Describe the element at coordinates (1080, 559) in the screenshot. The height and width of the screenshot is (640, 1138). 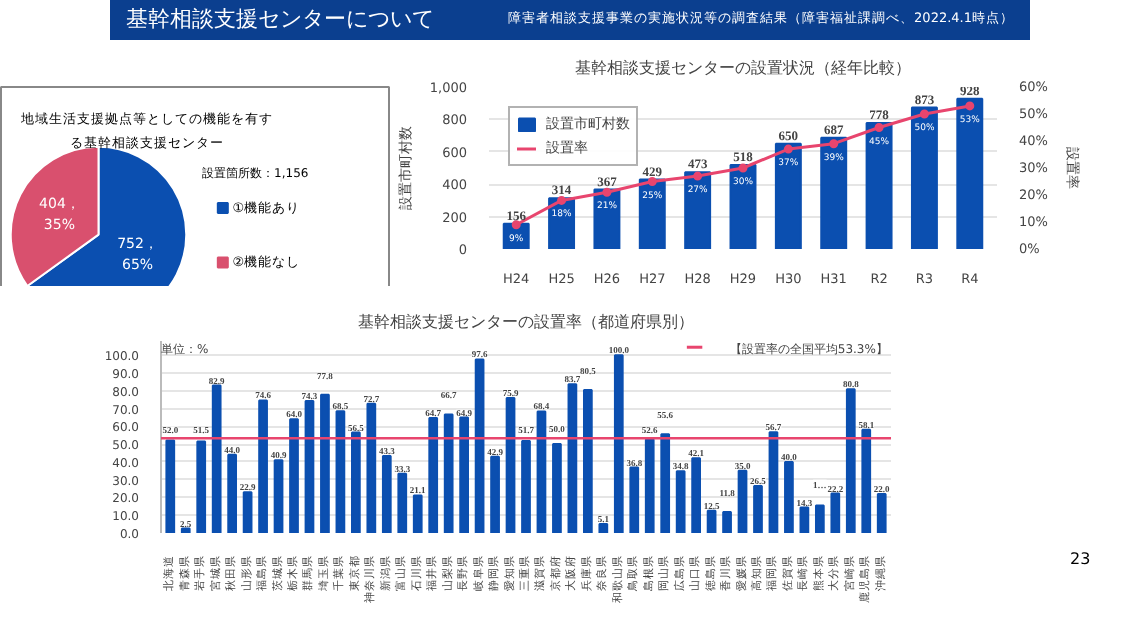
I see `text: 23` at that location.